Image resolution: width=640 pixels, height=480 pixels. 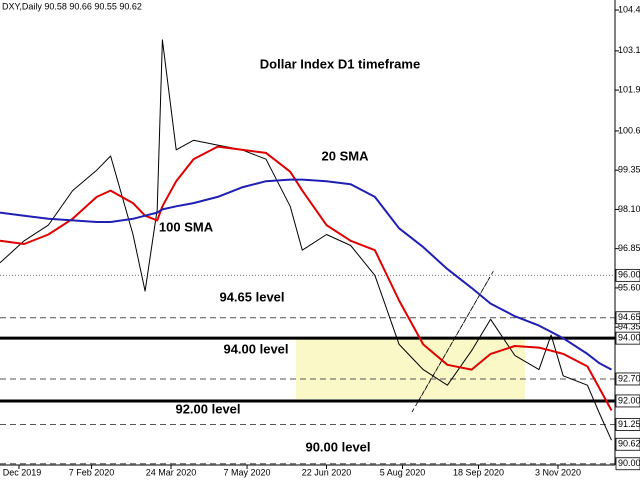 What do you see at coordinates (403, 472) in the screenshot?
I see `x-tick-label: 5 Aug 2020` at bounding box center [403, 472].